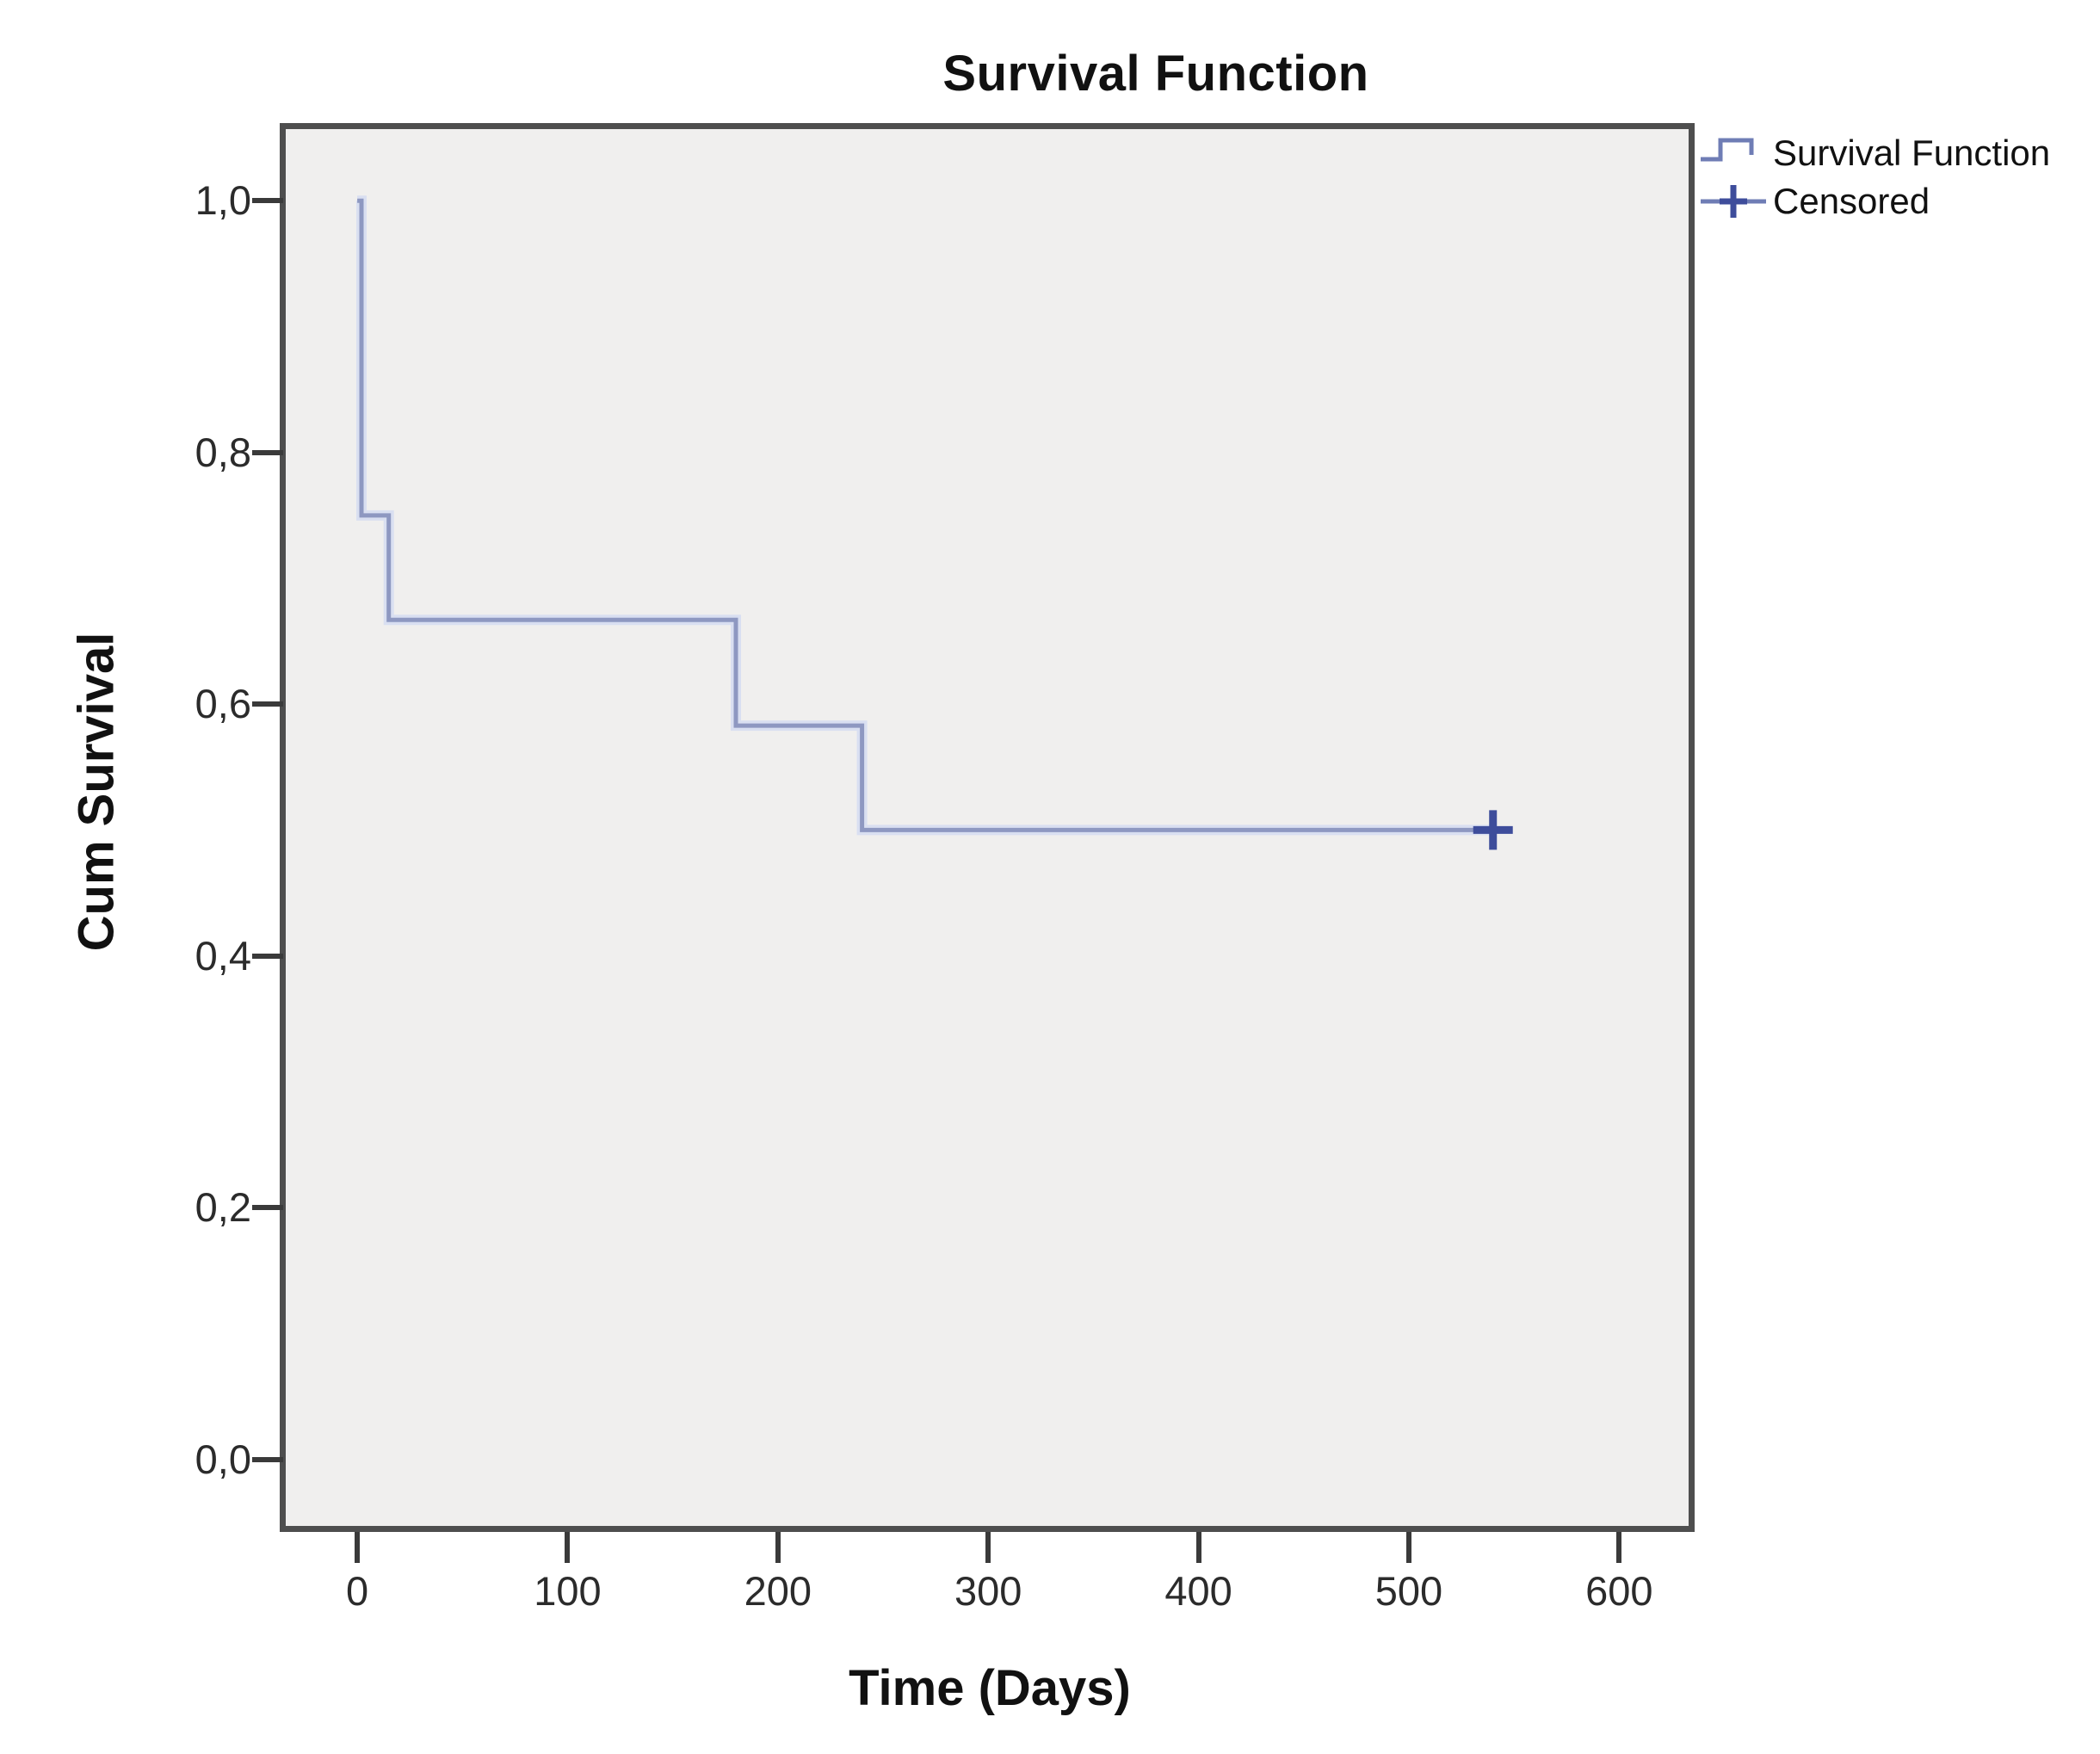  I want to click on x-tick-label: 0, so click(357, 1591).